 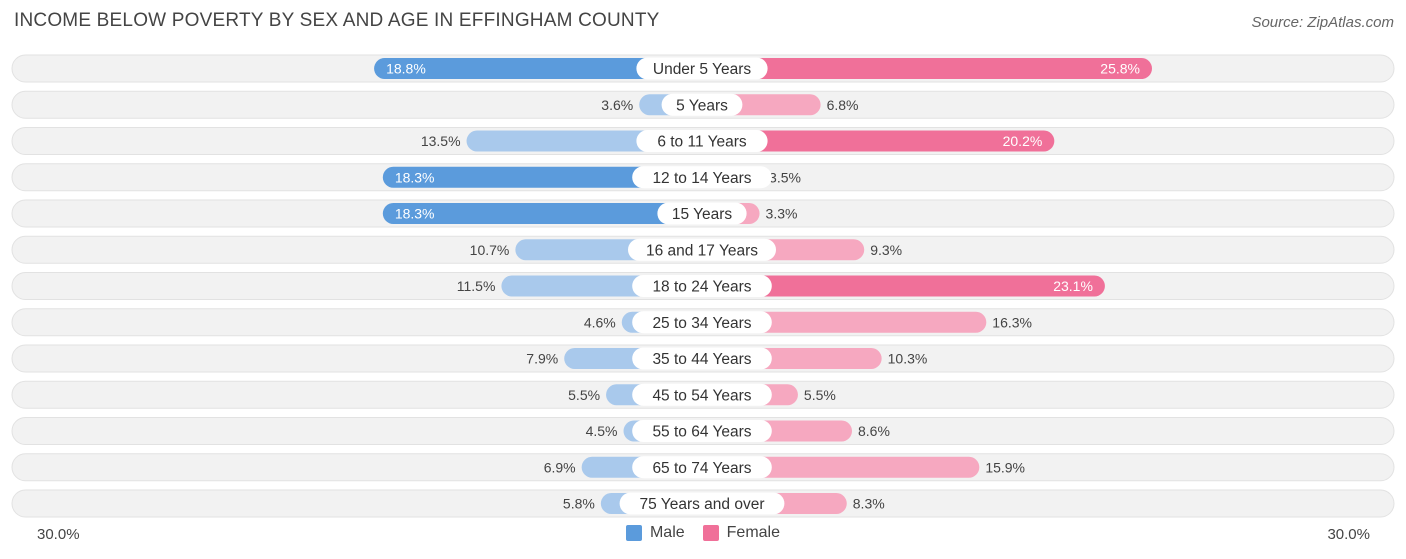 I want to click on legend-label-female: Female, so click(x=753, y=532).